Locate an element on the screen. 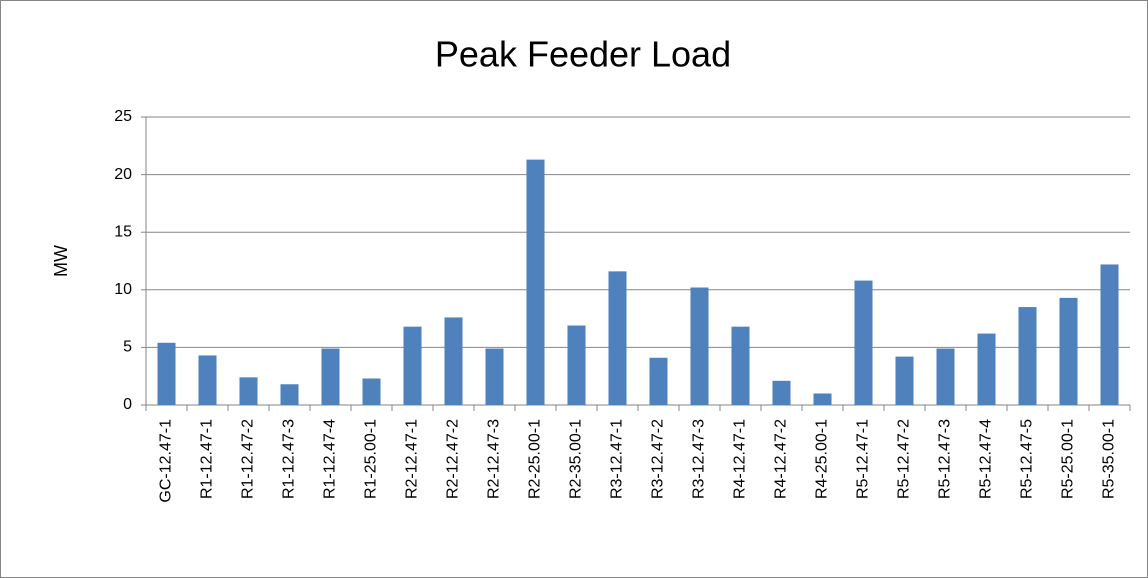  x-tick-label: R1-12.47-2 is located at coordinates (248, 459).